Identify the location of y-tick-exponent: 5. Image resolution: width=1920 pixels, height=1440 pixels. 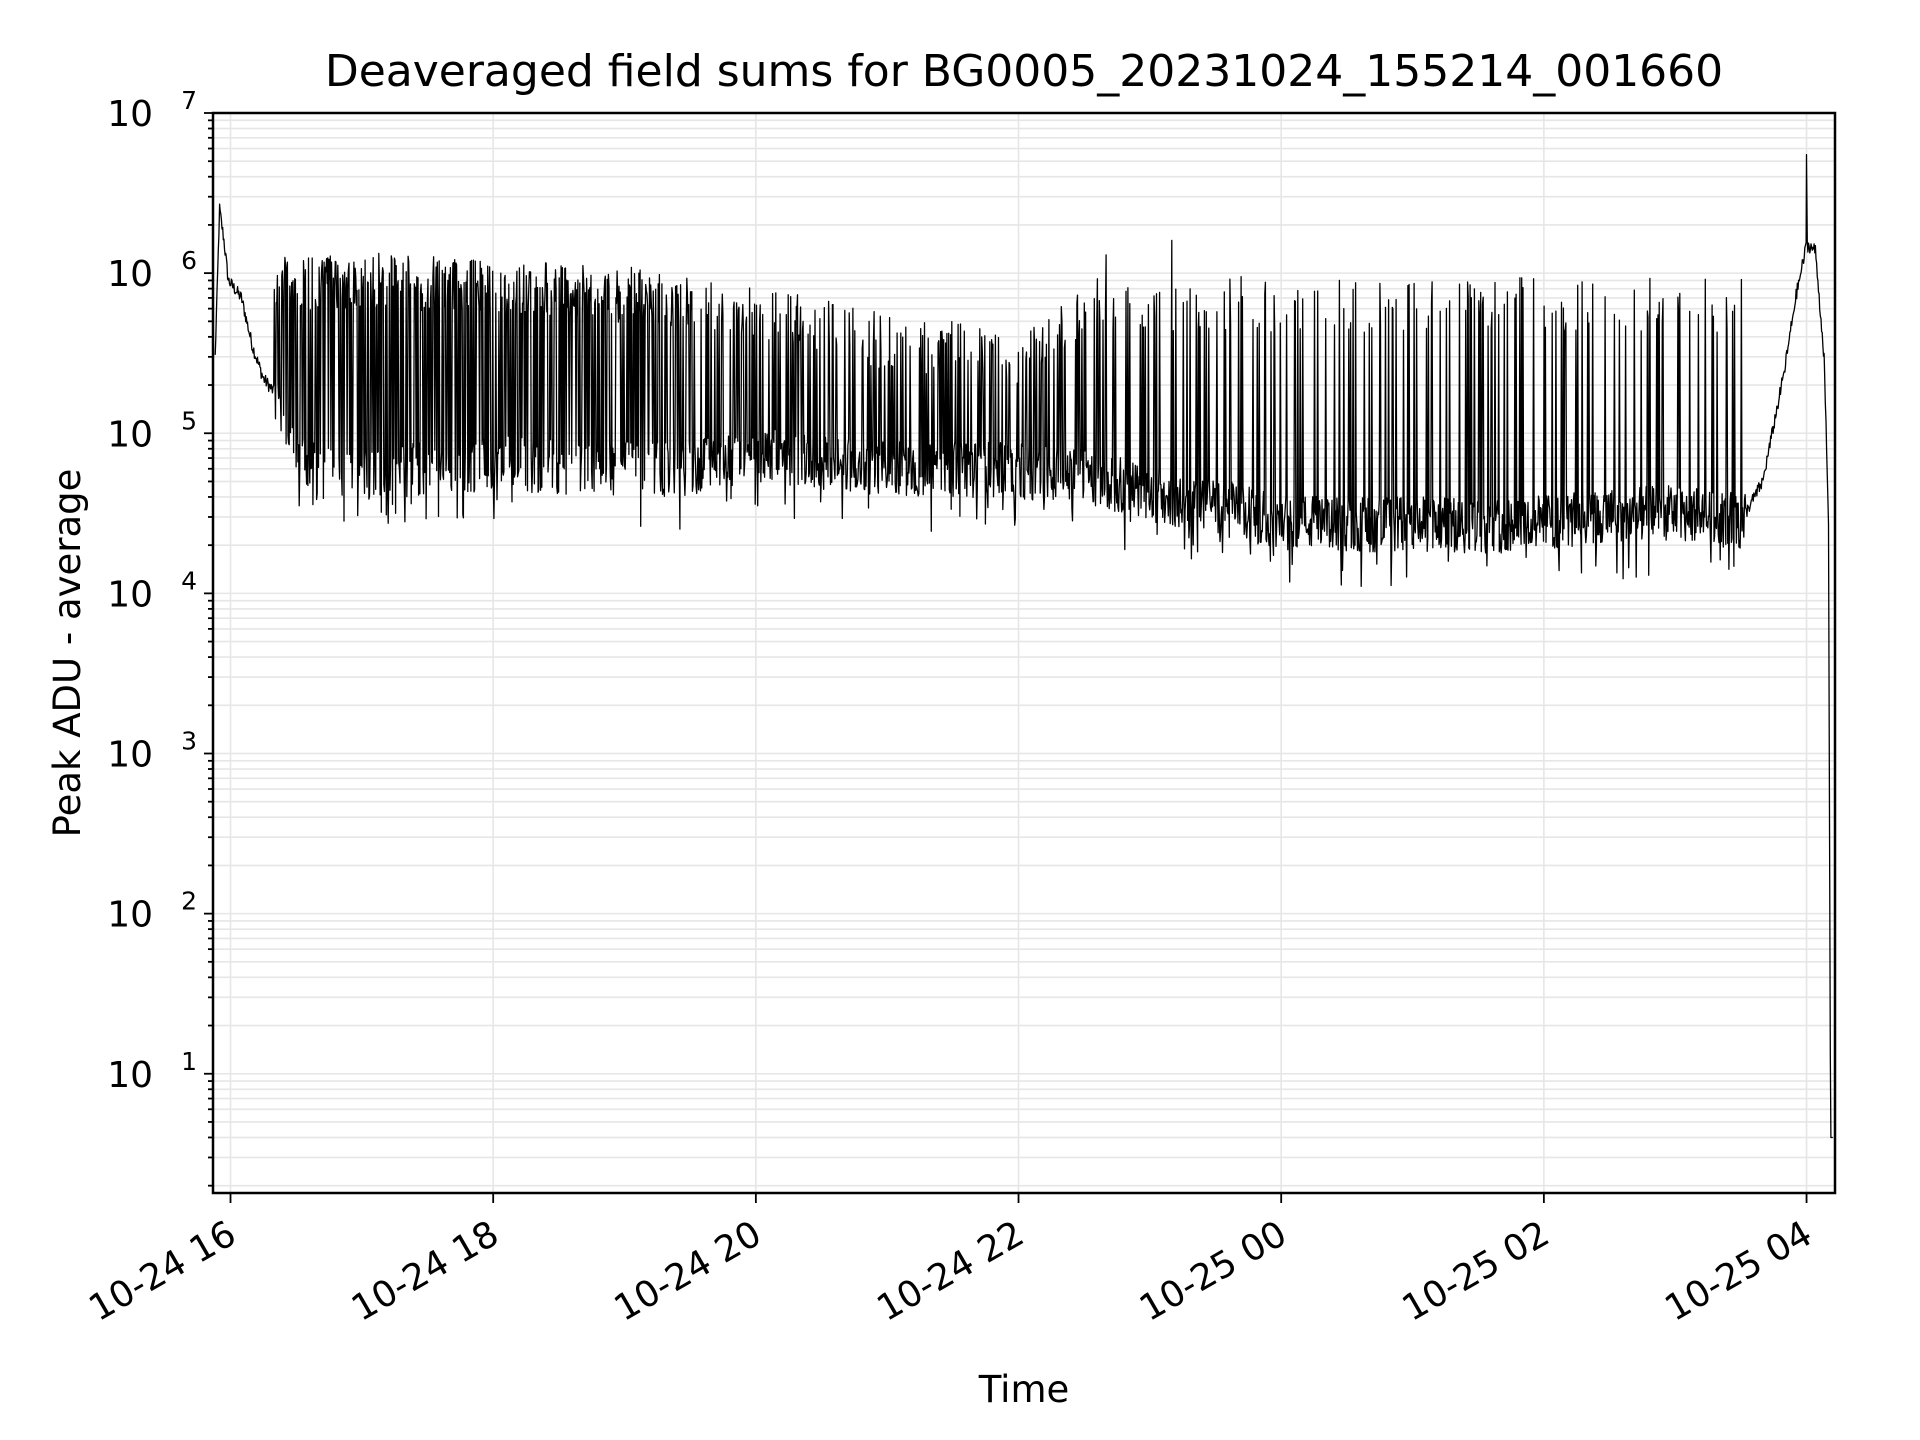
(189, 420).